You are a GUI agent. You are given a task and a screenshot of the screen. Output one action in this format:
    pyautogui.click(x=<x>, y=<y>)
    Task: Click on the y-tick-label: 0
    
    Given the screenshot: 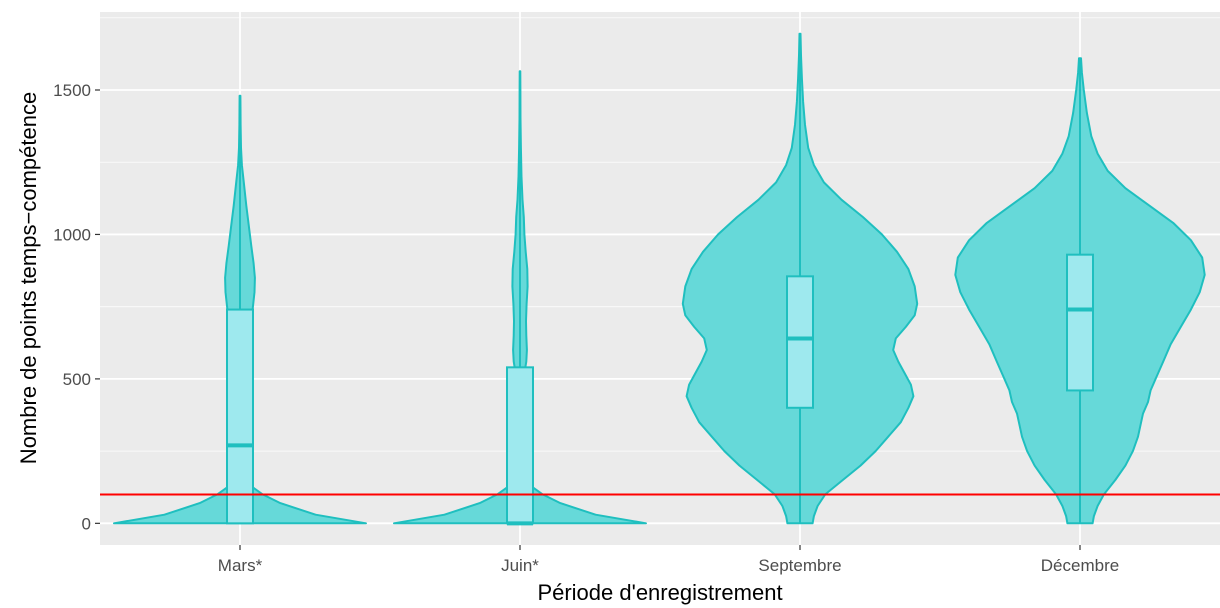 What is the action you would take?
    pyautogui.click(x=86, y=523)
    